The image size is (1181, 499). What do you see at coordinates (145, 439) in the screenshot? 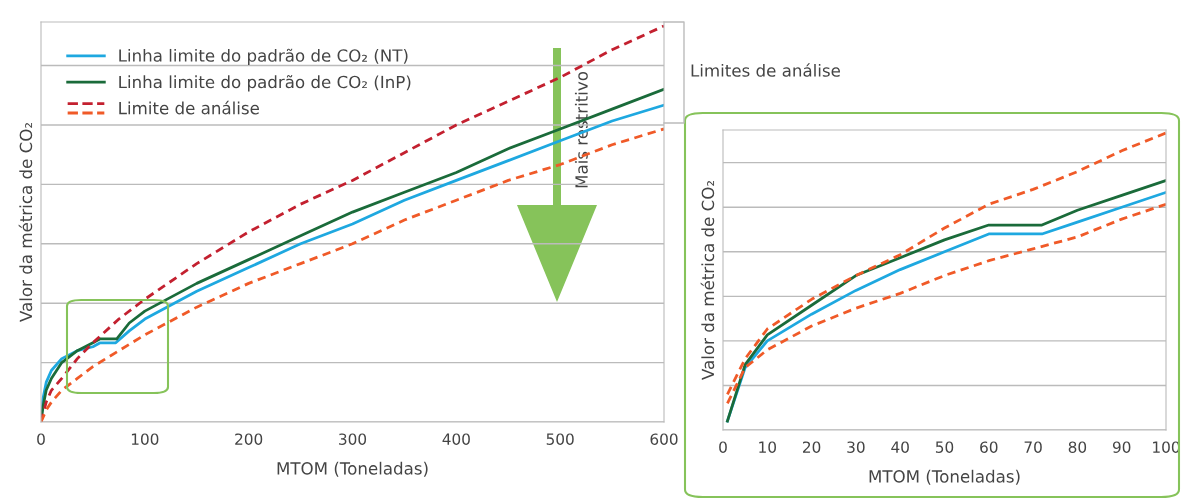
I see `x-tick-label: 100` at bounding box center [145, 439].